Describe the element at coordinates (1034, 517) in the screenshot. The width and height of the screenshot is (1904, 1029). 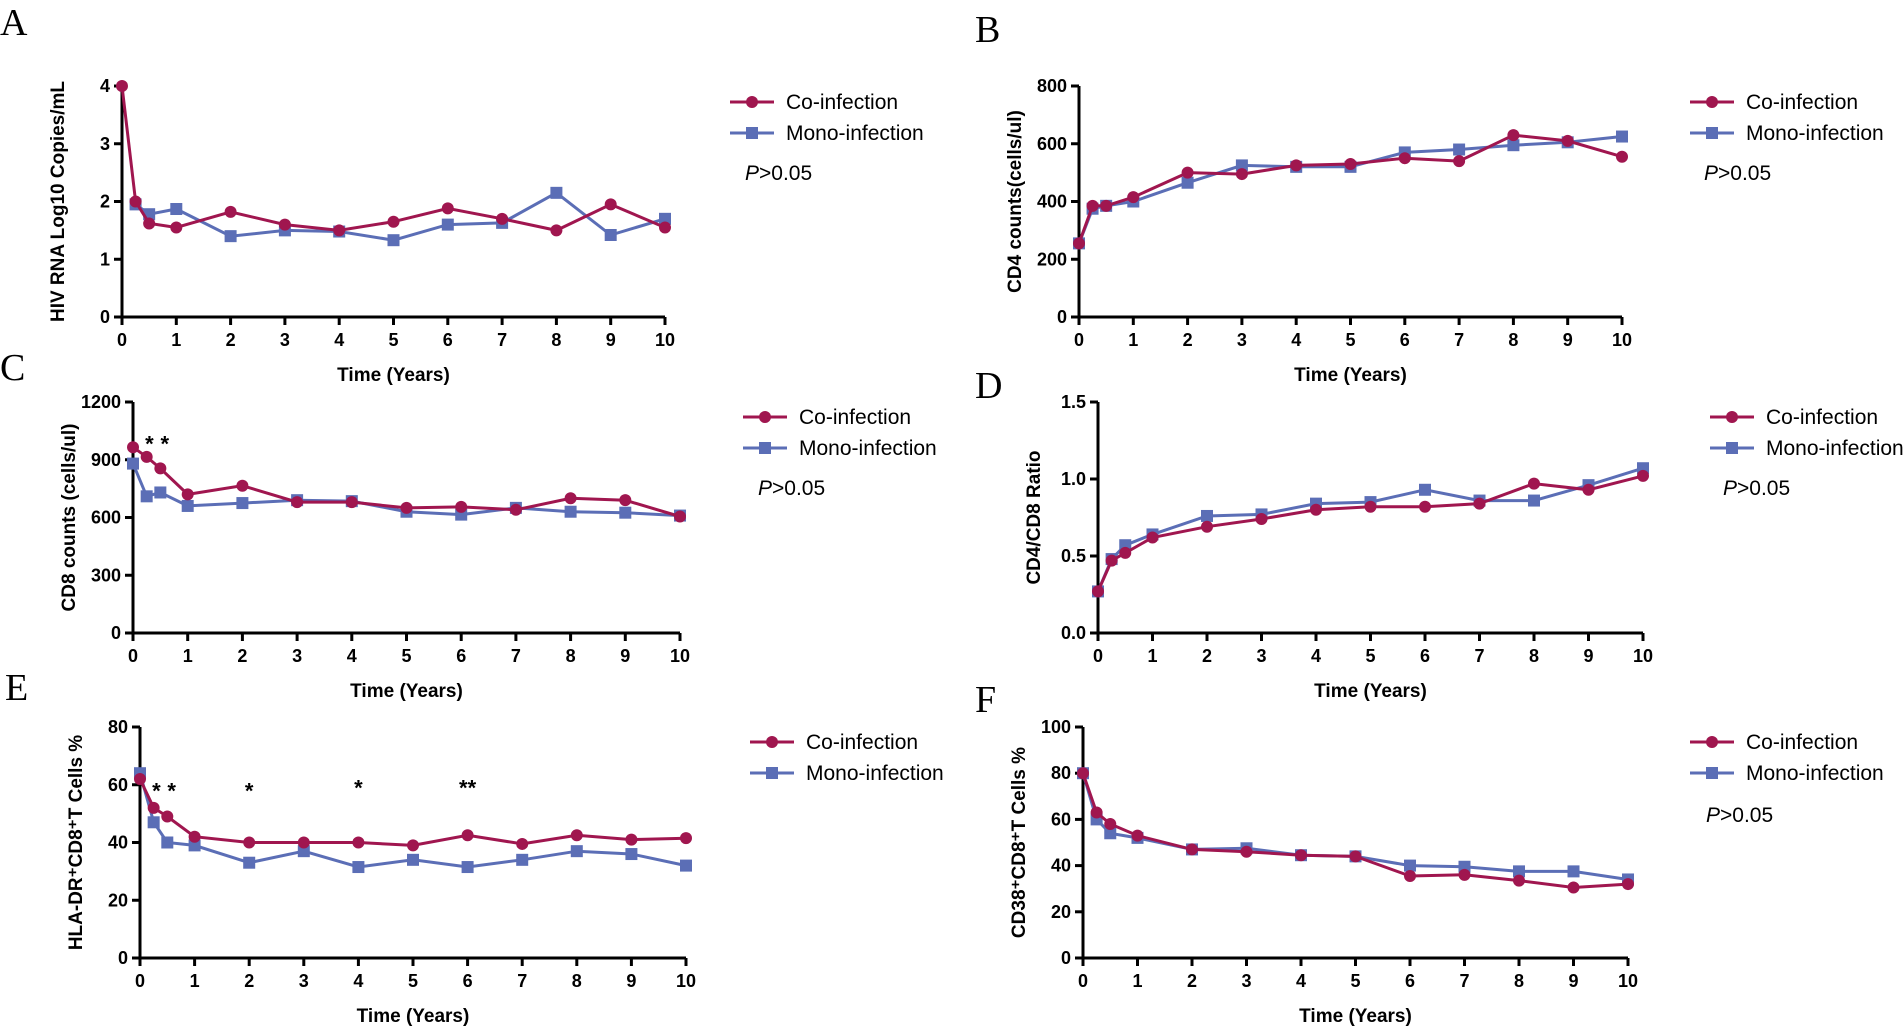
I see `y-axis-title: CD4/CD8 Ratio` at that location.